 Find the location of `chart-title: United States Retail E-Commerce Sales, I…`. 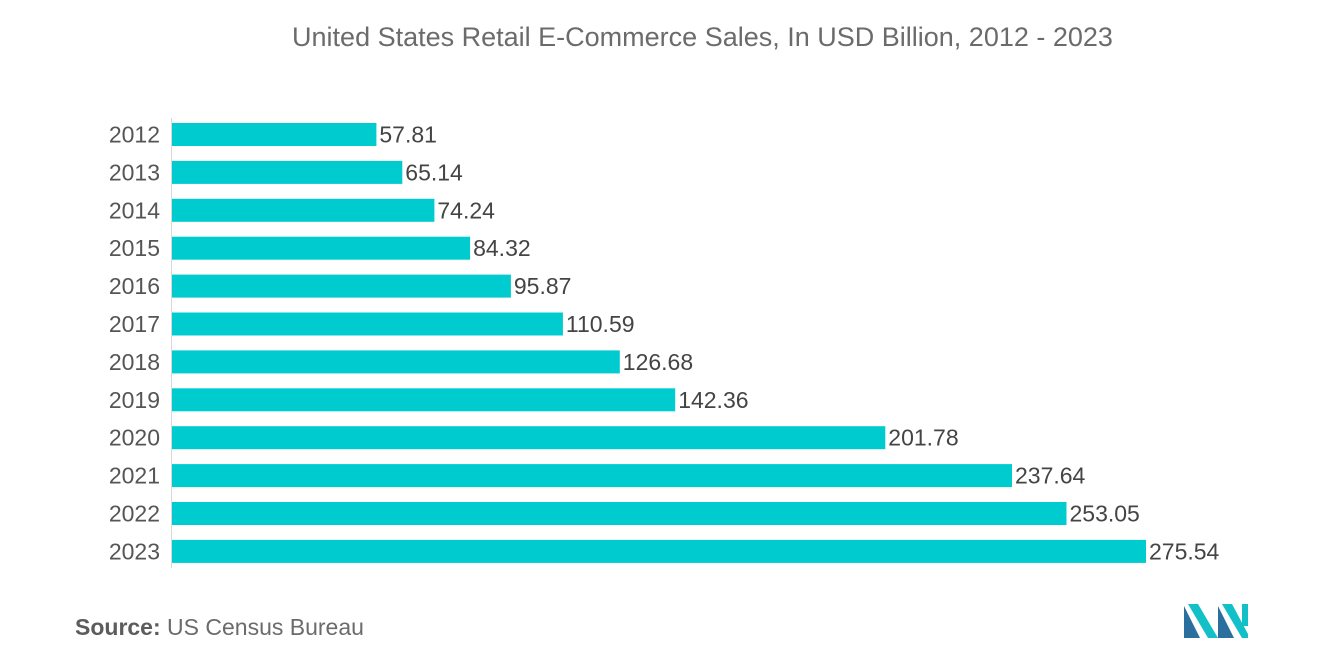

chart-title: United States Retail E-Commerce Sales, I… is located at coordinates (702, 37).